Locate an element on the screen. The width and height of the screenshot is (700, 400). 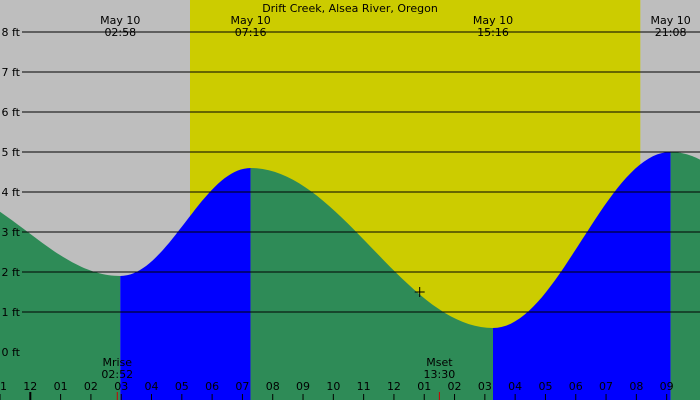
y-tick-label: 2 ft is located at coordinates (11, 272).